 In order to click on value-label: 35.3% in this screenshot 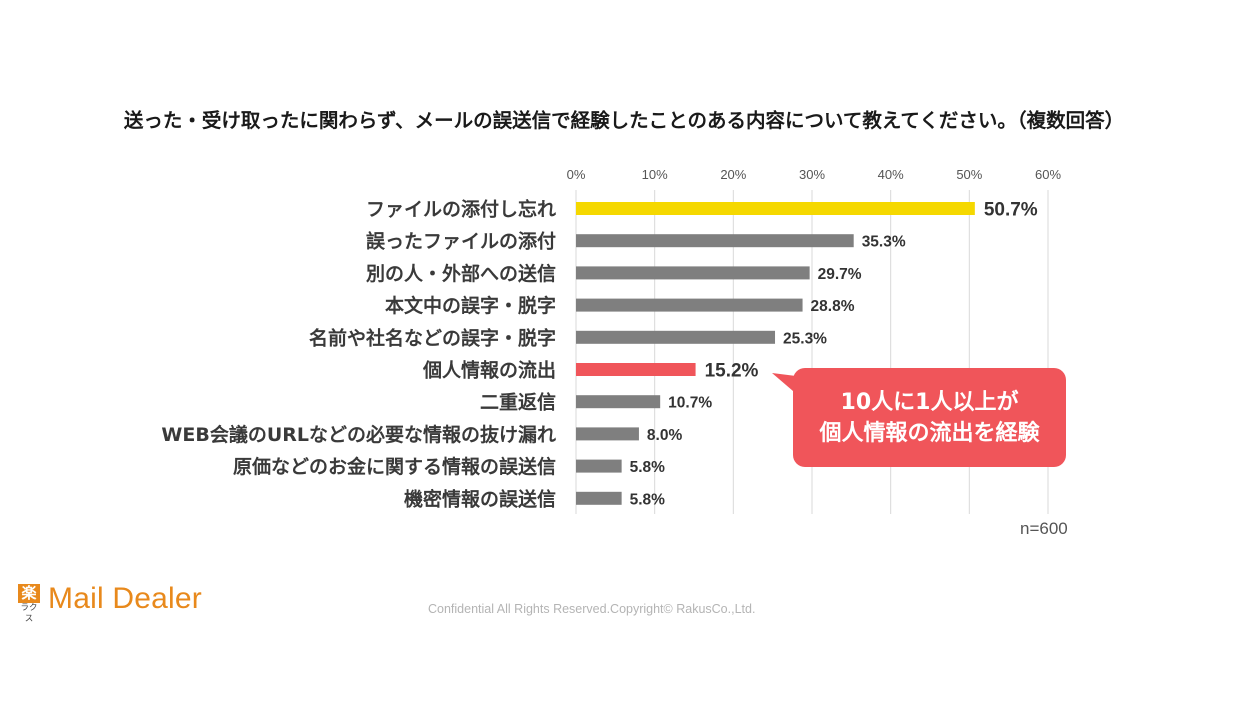, I will do `click(884, 242)`.